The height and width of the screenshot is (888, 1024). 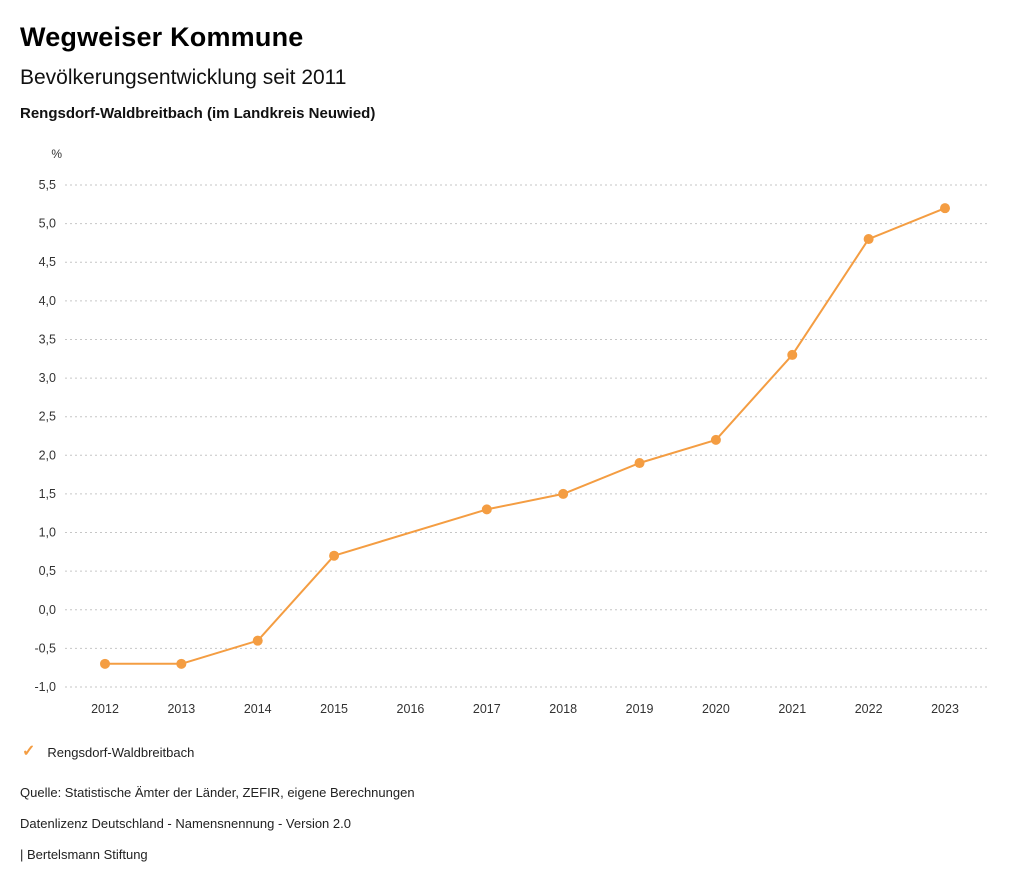 What do you see at coordinates (945, 709) in the screenshot?
I see `x-tick-label: 2023` at bounding box center [945, 709].